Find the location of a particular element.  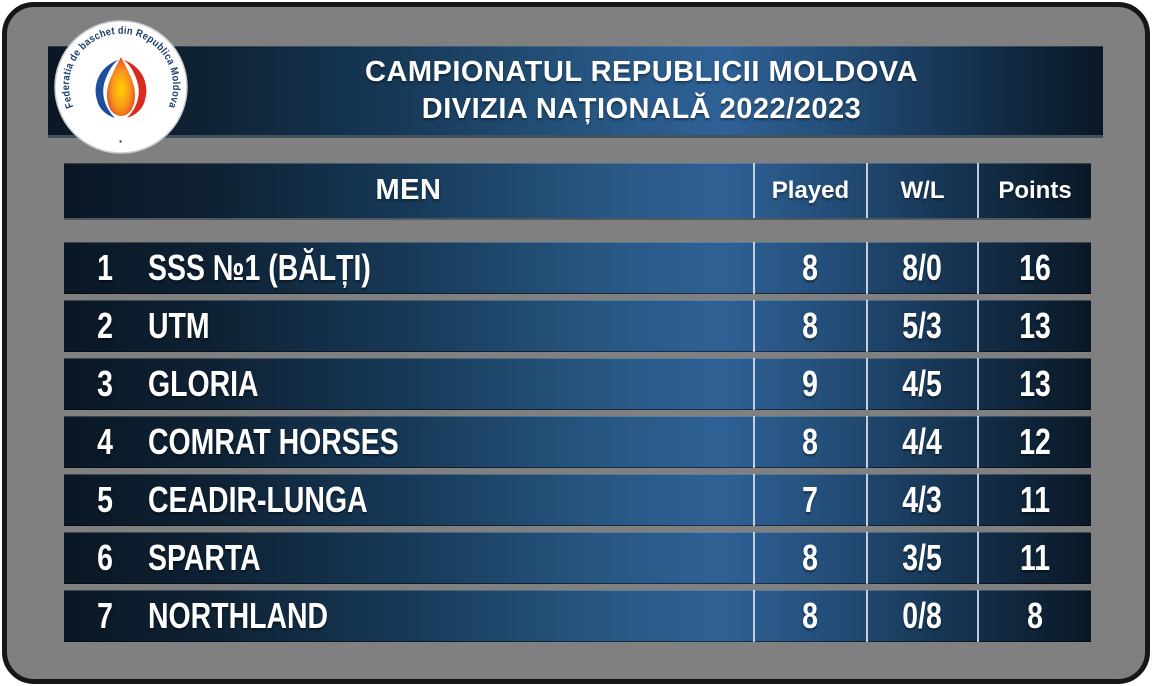

table-row: 4 COMRAT HORSES 8 4/4 12 is located at coordinates (577, 442).